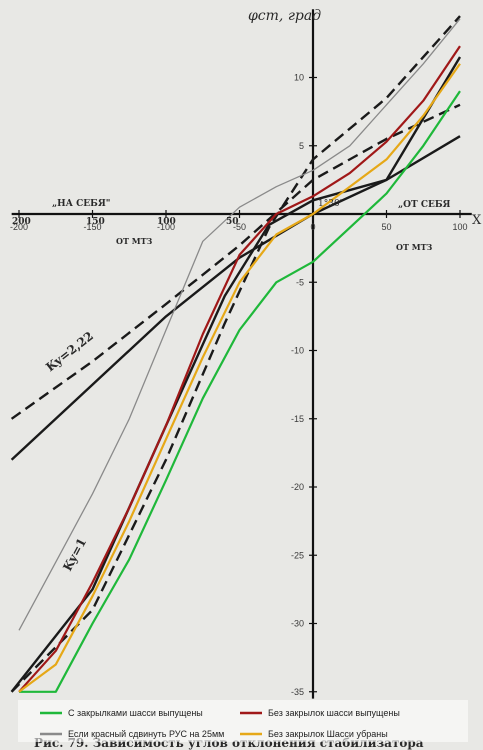 The width and height of the screenshot is (483, 750). What do you see at coordinates (477, 220) in the screenshot?
I see `x-axis-letter: X` at bounding box center [477, 220].